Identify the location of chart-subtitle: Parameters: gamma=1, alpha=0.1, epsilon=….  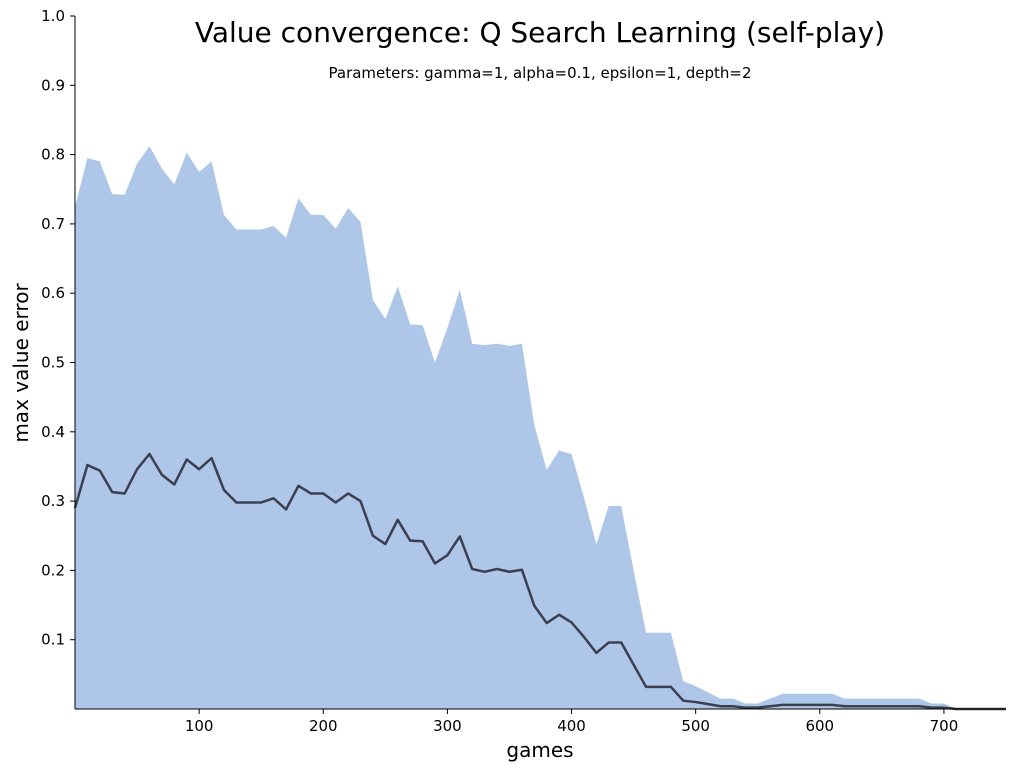
(540, 73).